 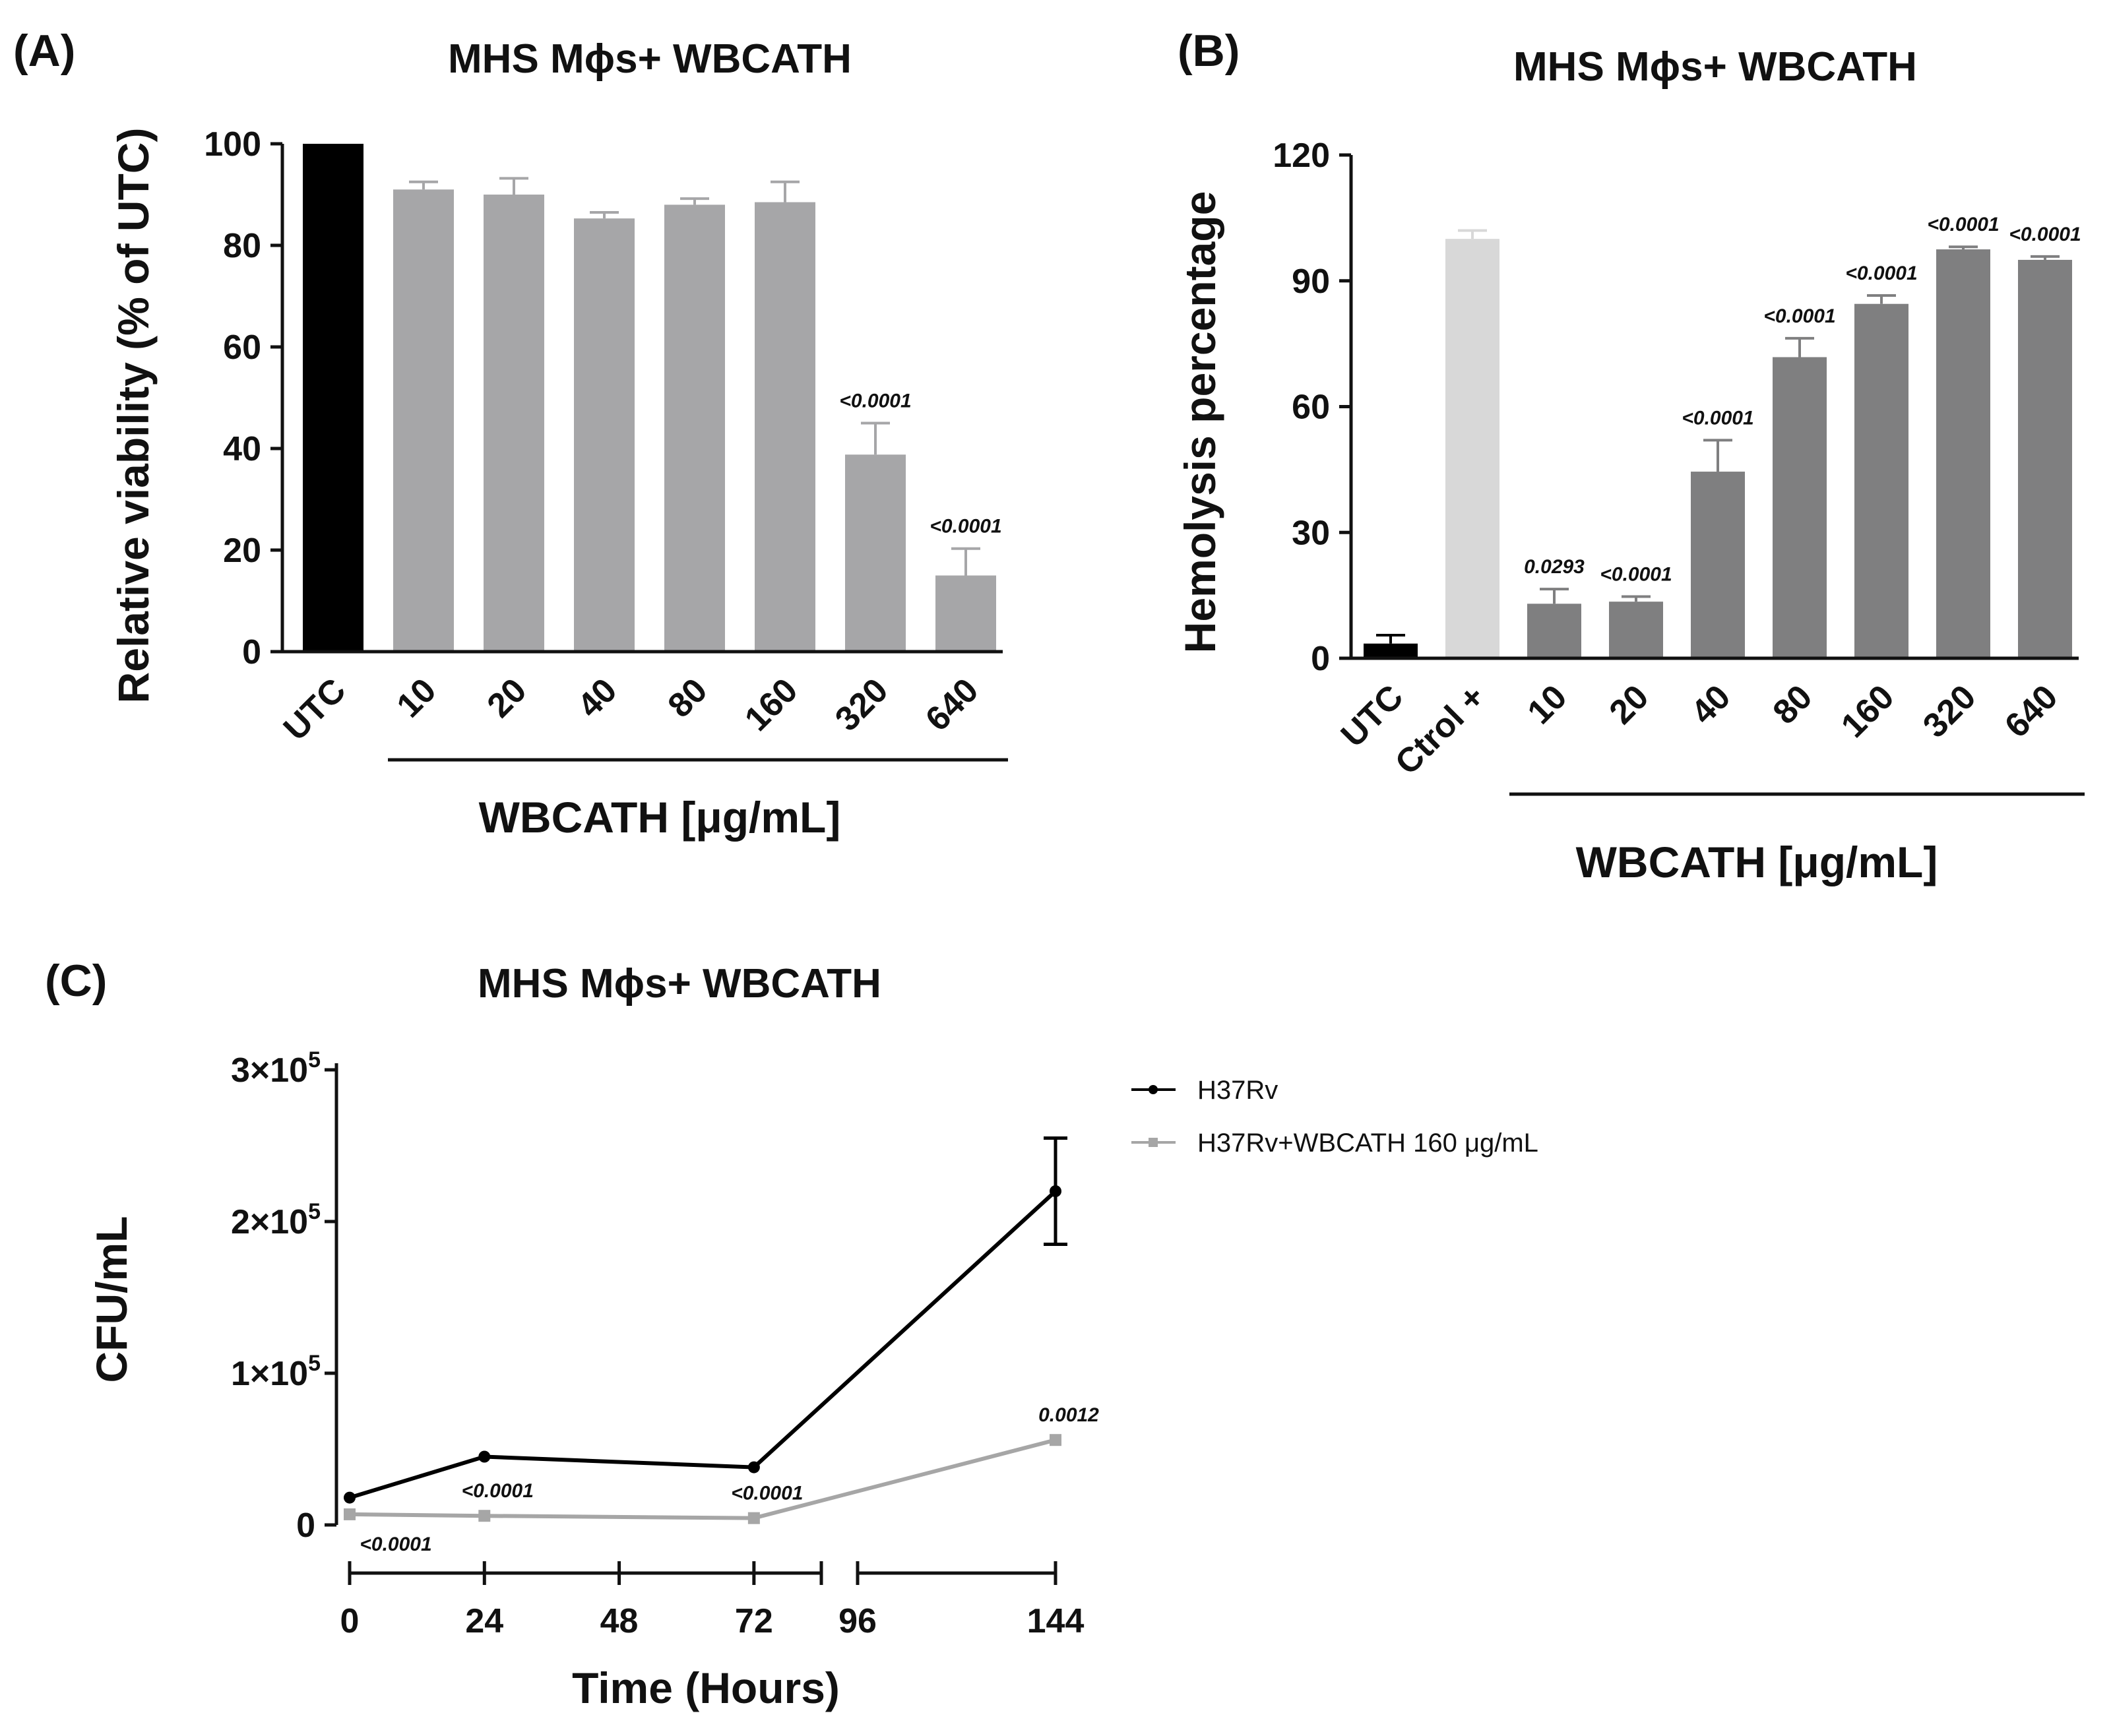 I want to click on x-tick-label: 0, so click(x=350, y=1621).